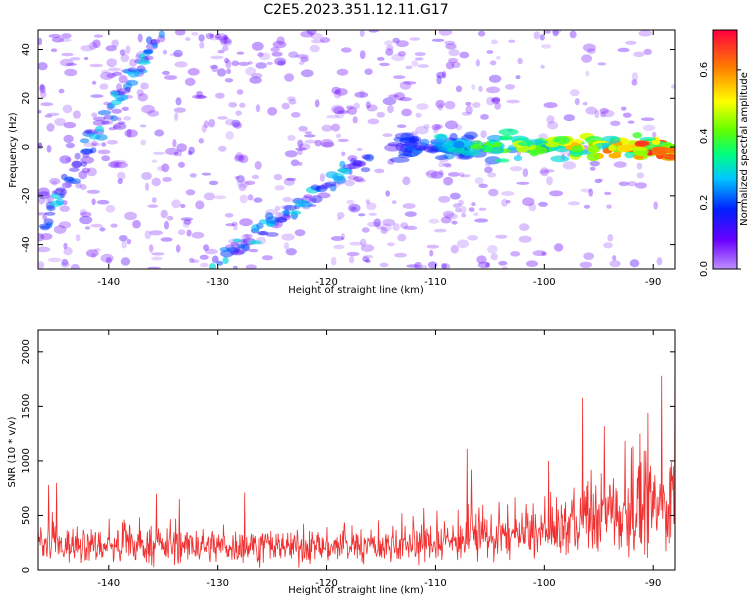 The width and height of the screenshot is (750, 600). I want to click on x-tick-label: -110, so click(435, 282).